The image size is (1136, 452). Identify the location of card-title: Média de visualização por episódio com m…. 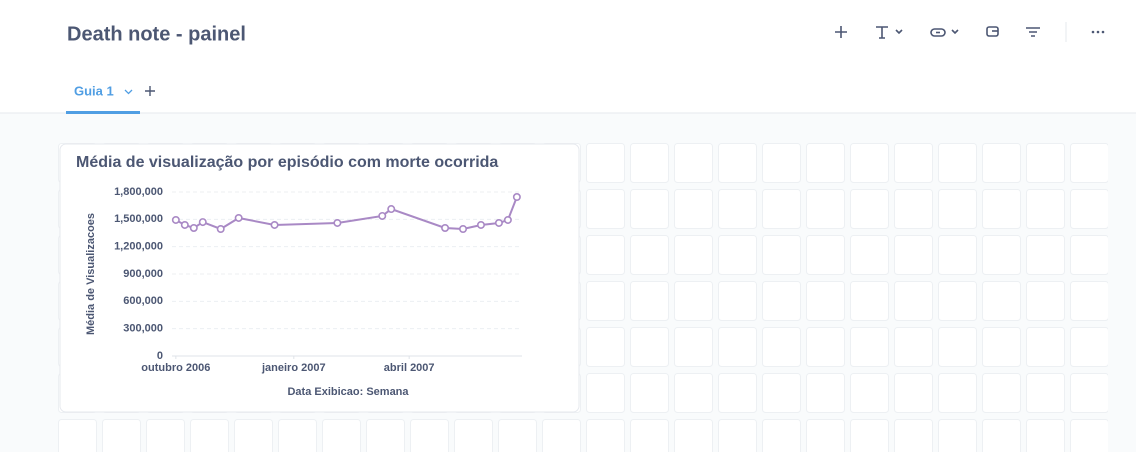
(287, 162).